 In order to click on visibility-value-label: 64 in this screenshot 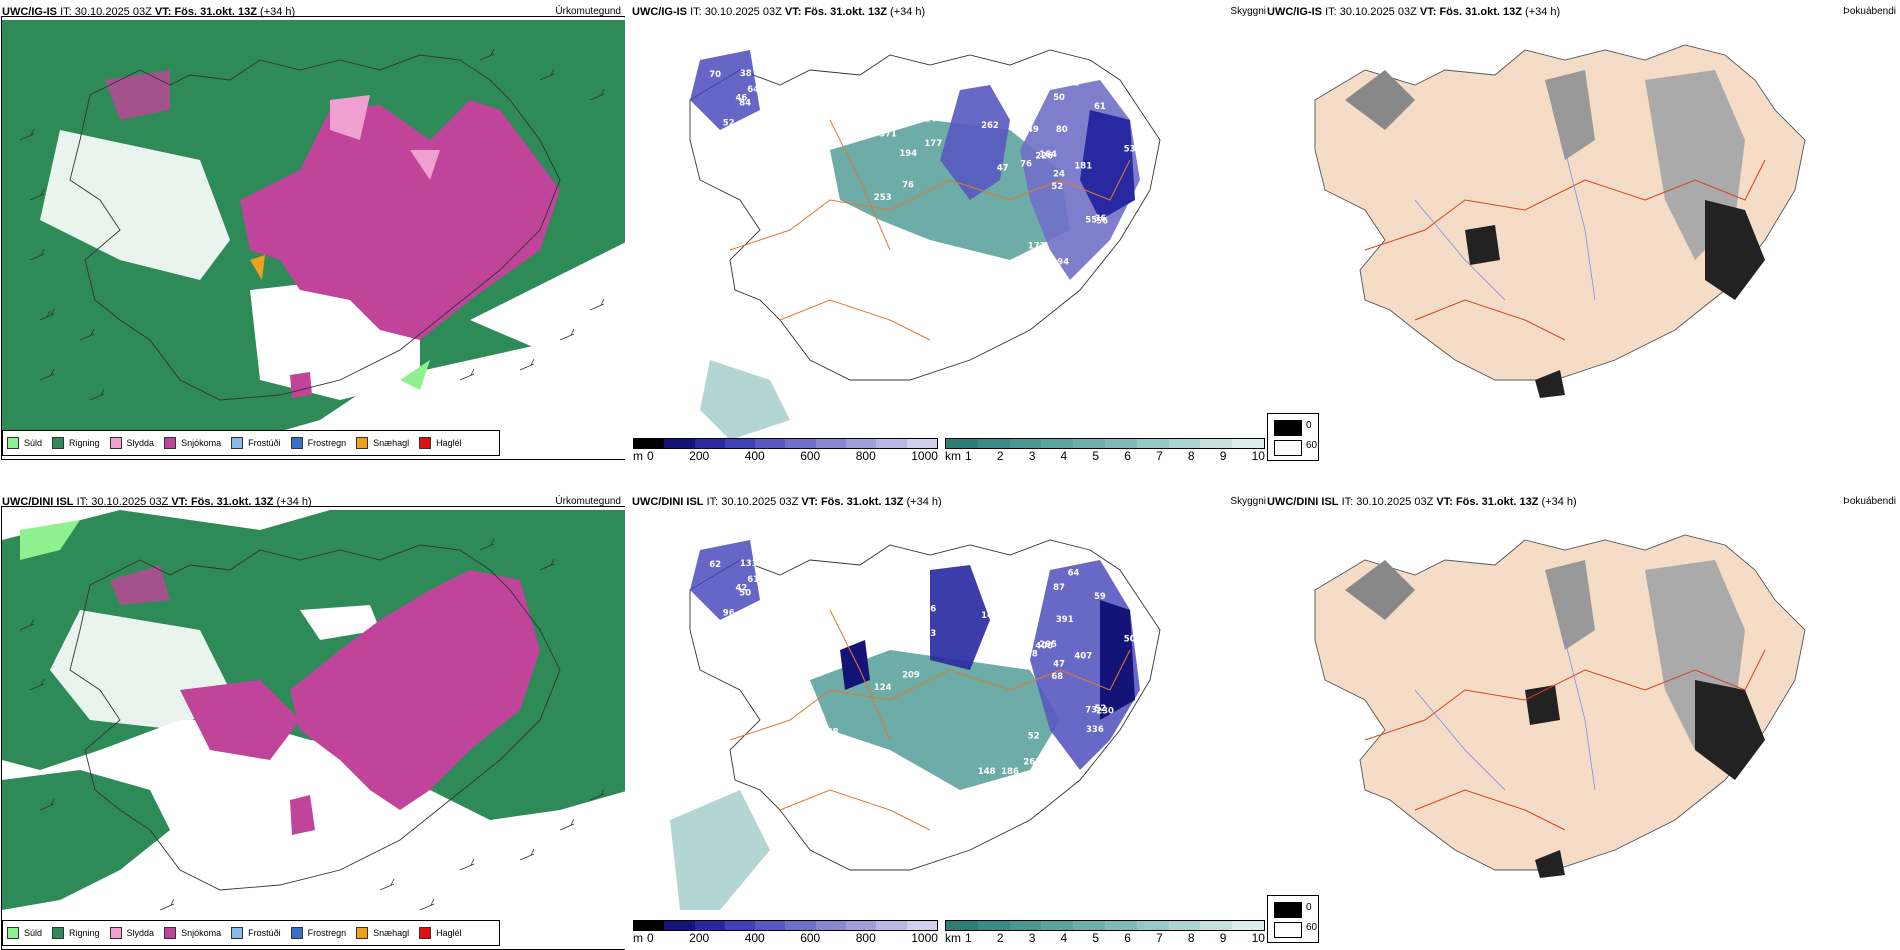, I will do `click(1074, 573)`.